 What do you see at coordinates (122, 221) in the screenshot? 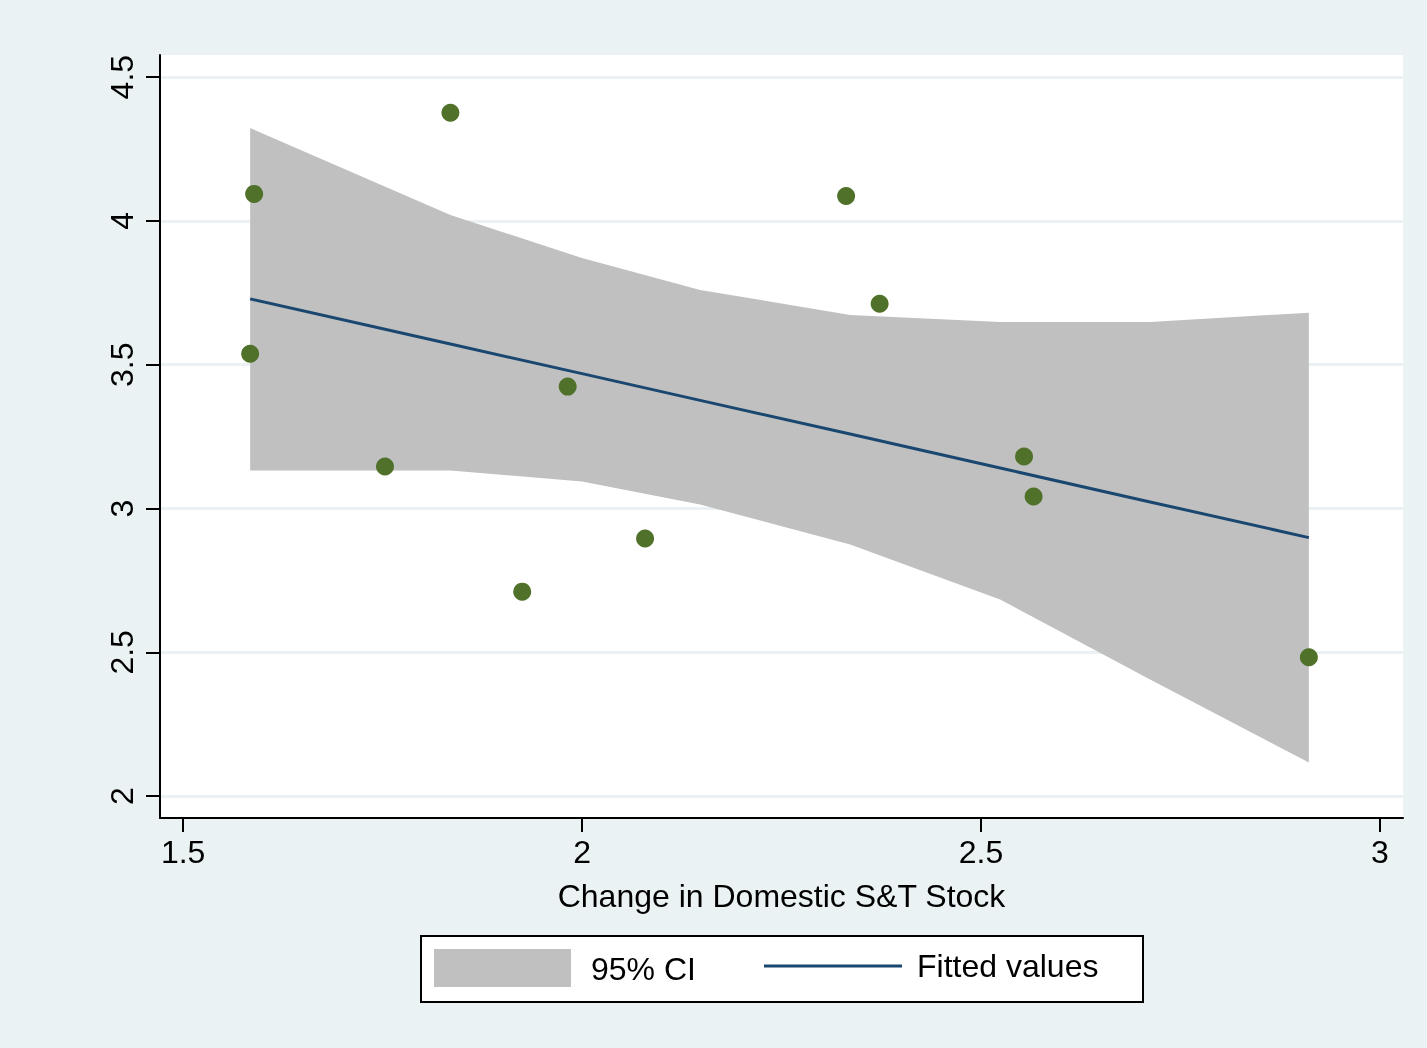
I see `y-tick-label: 4` at bounding box center [122, 221].